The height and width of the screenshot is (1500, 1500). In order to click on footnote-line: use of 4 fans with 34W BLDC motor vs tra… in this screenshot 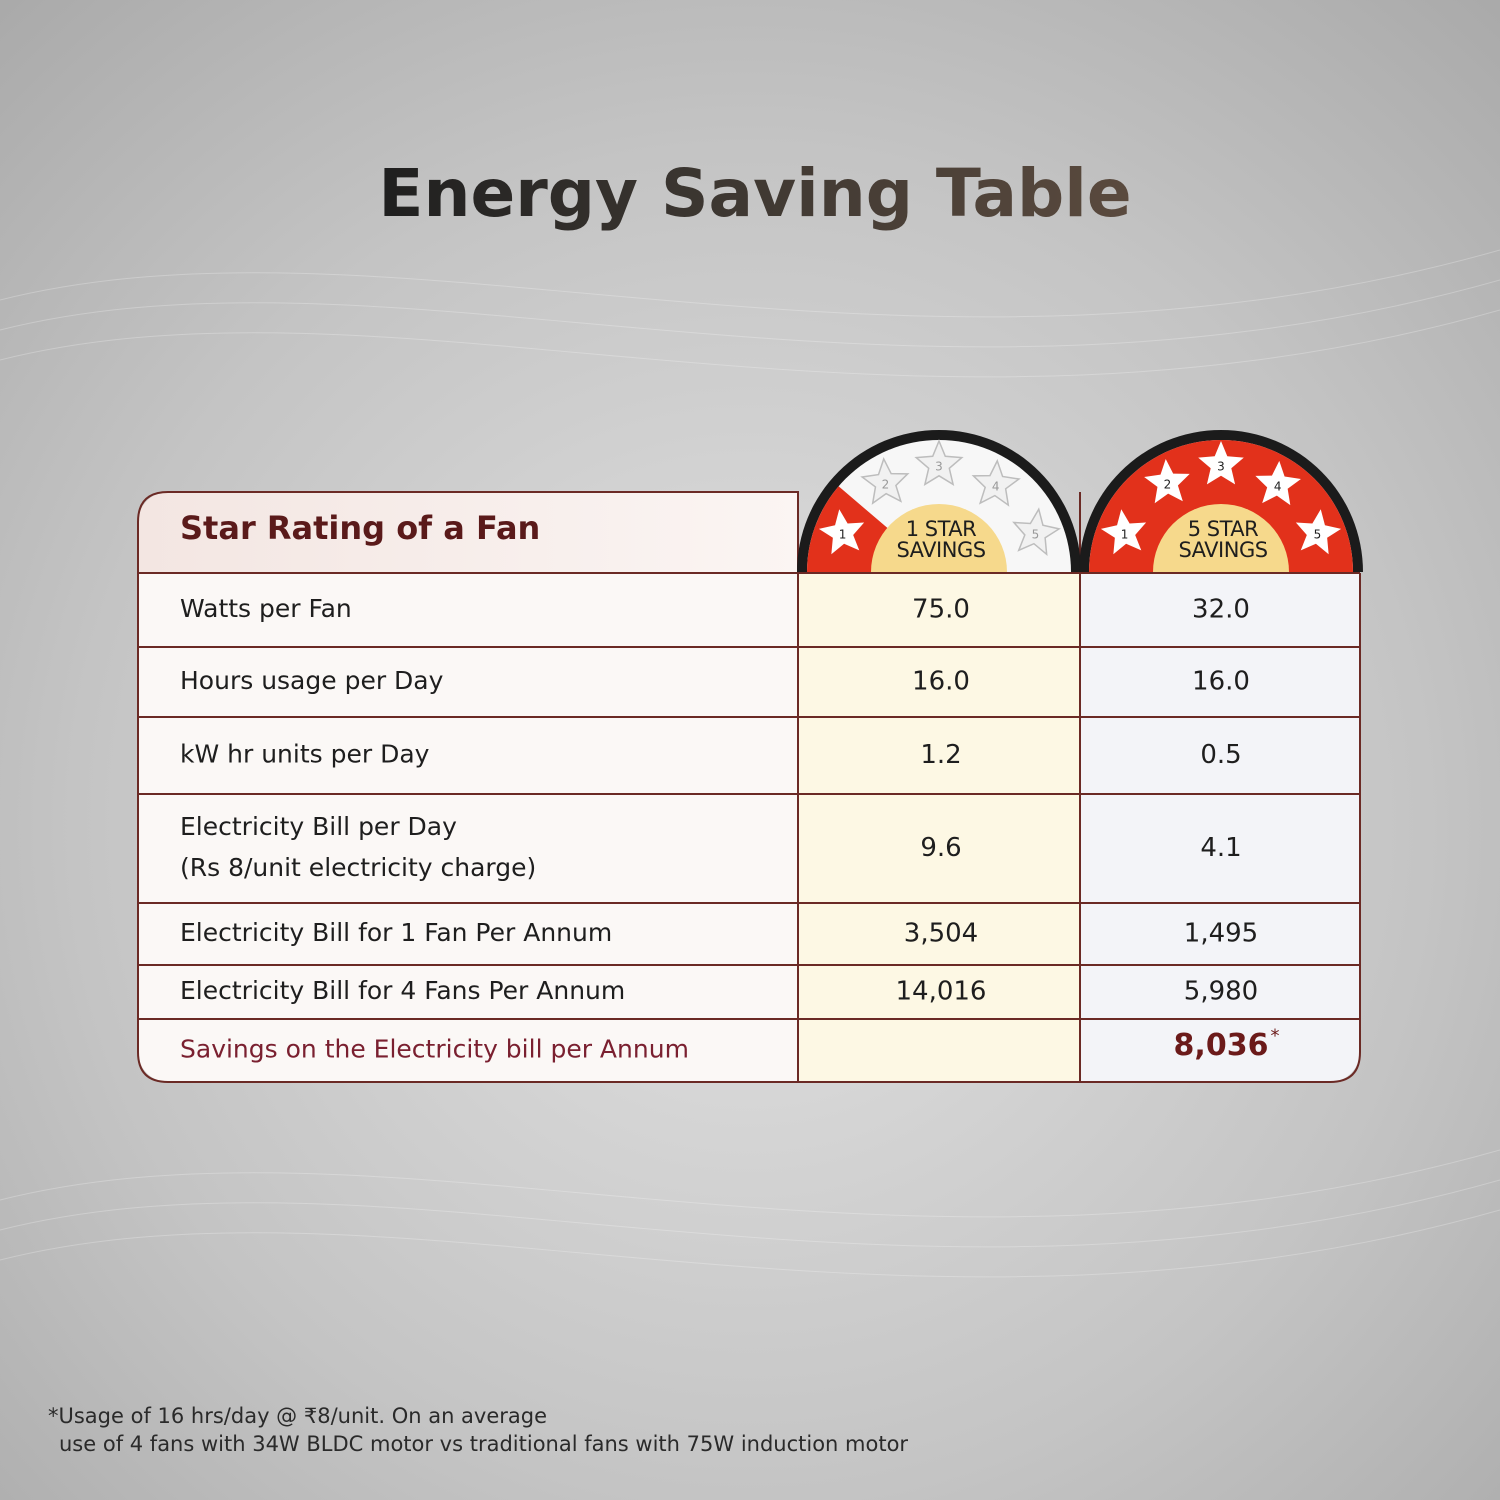, I will do `click(483, 1444)`.